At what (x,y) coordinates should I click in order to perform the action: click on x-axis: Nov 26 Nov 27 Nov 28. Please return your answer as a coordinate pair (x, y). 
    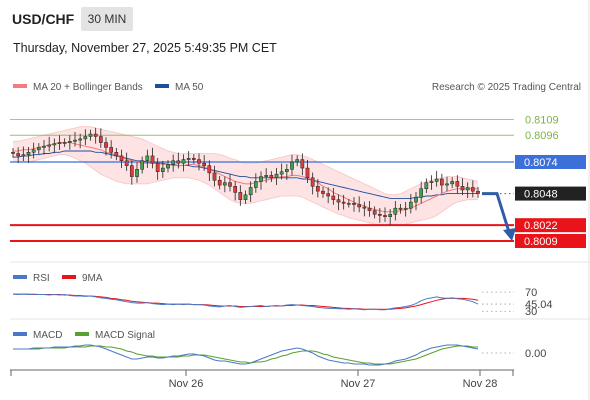
    Looking at the image, I should click on (262, 380).